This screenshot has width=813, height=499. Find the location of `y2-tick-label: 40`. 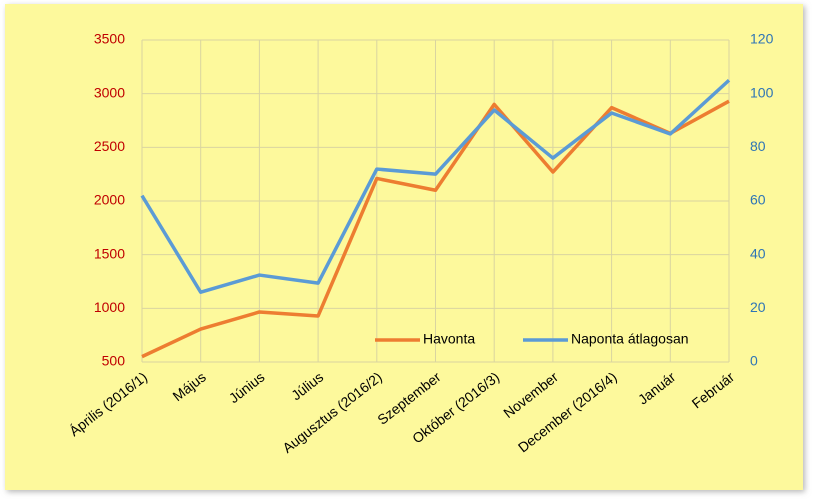

y2-tick-label: 40 is located at coordinates (758, 253).